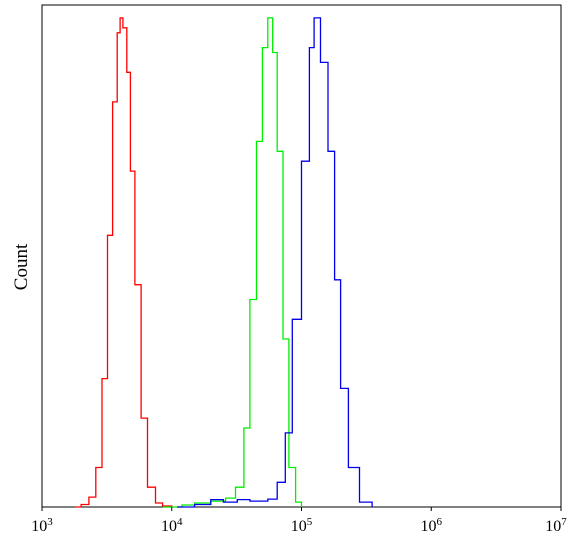  What do you see at coordinates (42, 525) in the screenshot?
I see `x-tick-label-1: 10³` at bounding box center [42, 525].